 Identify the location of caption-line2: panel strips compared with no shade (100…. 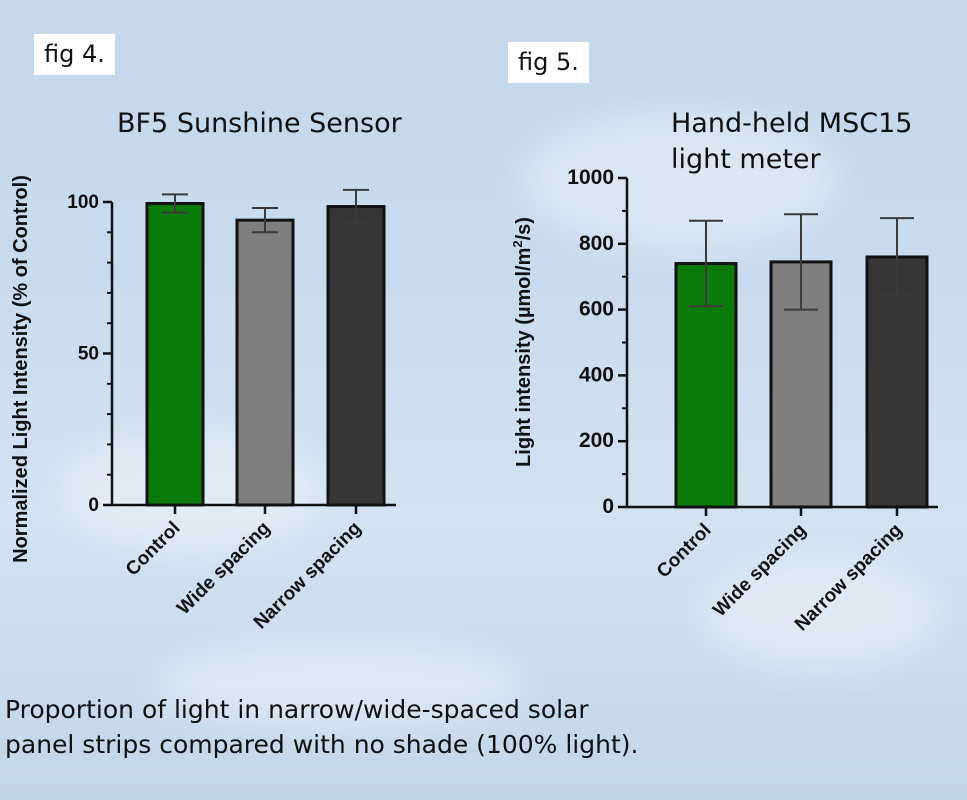
(322, 744).